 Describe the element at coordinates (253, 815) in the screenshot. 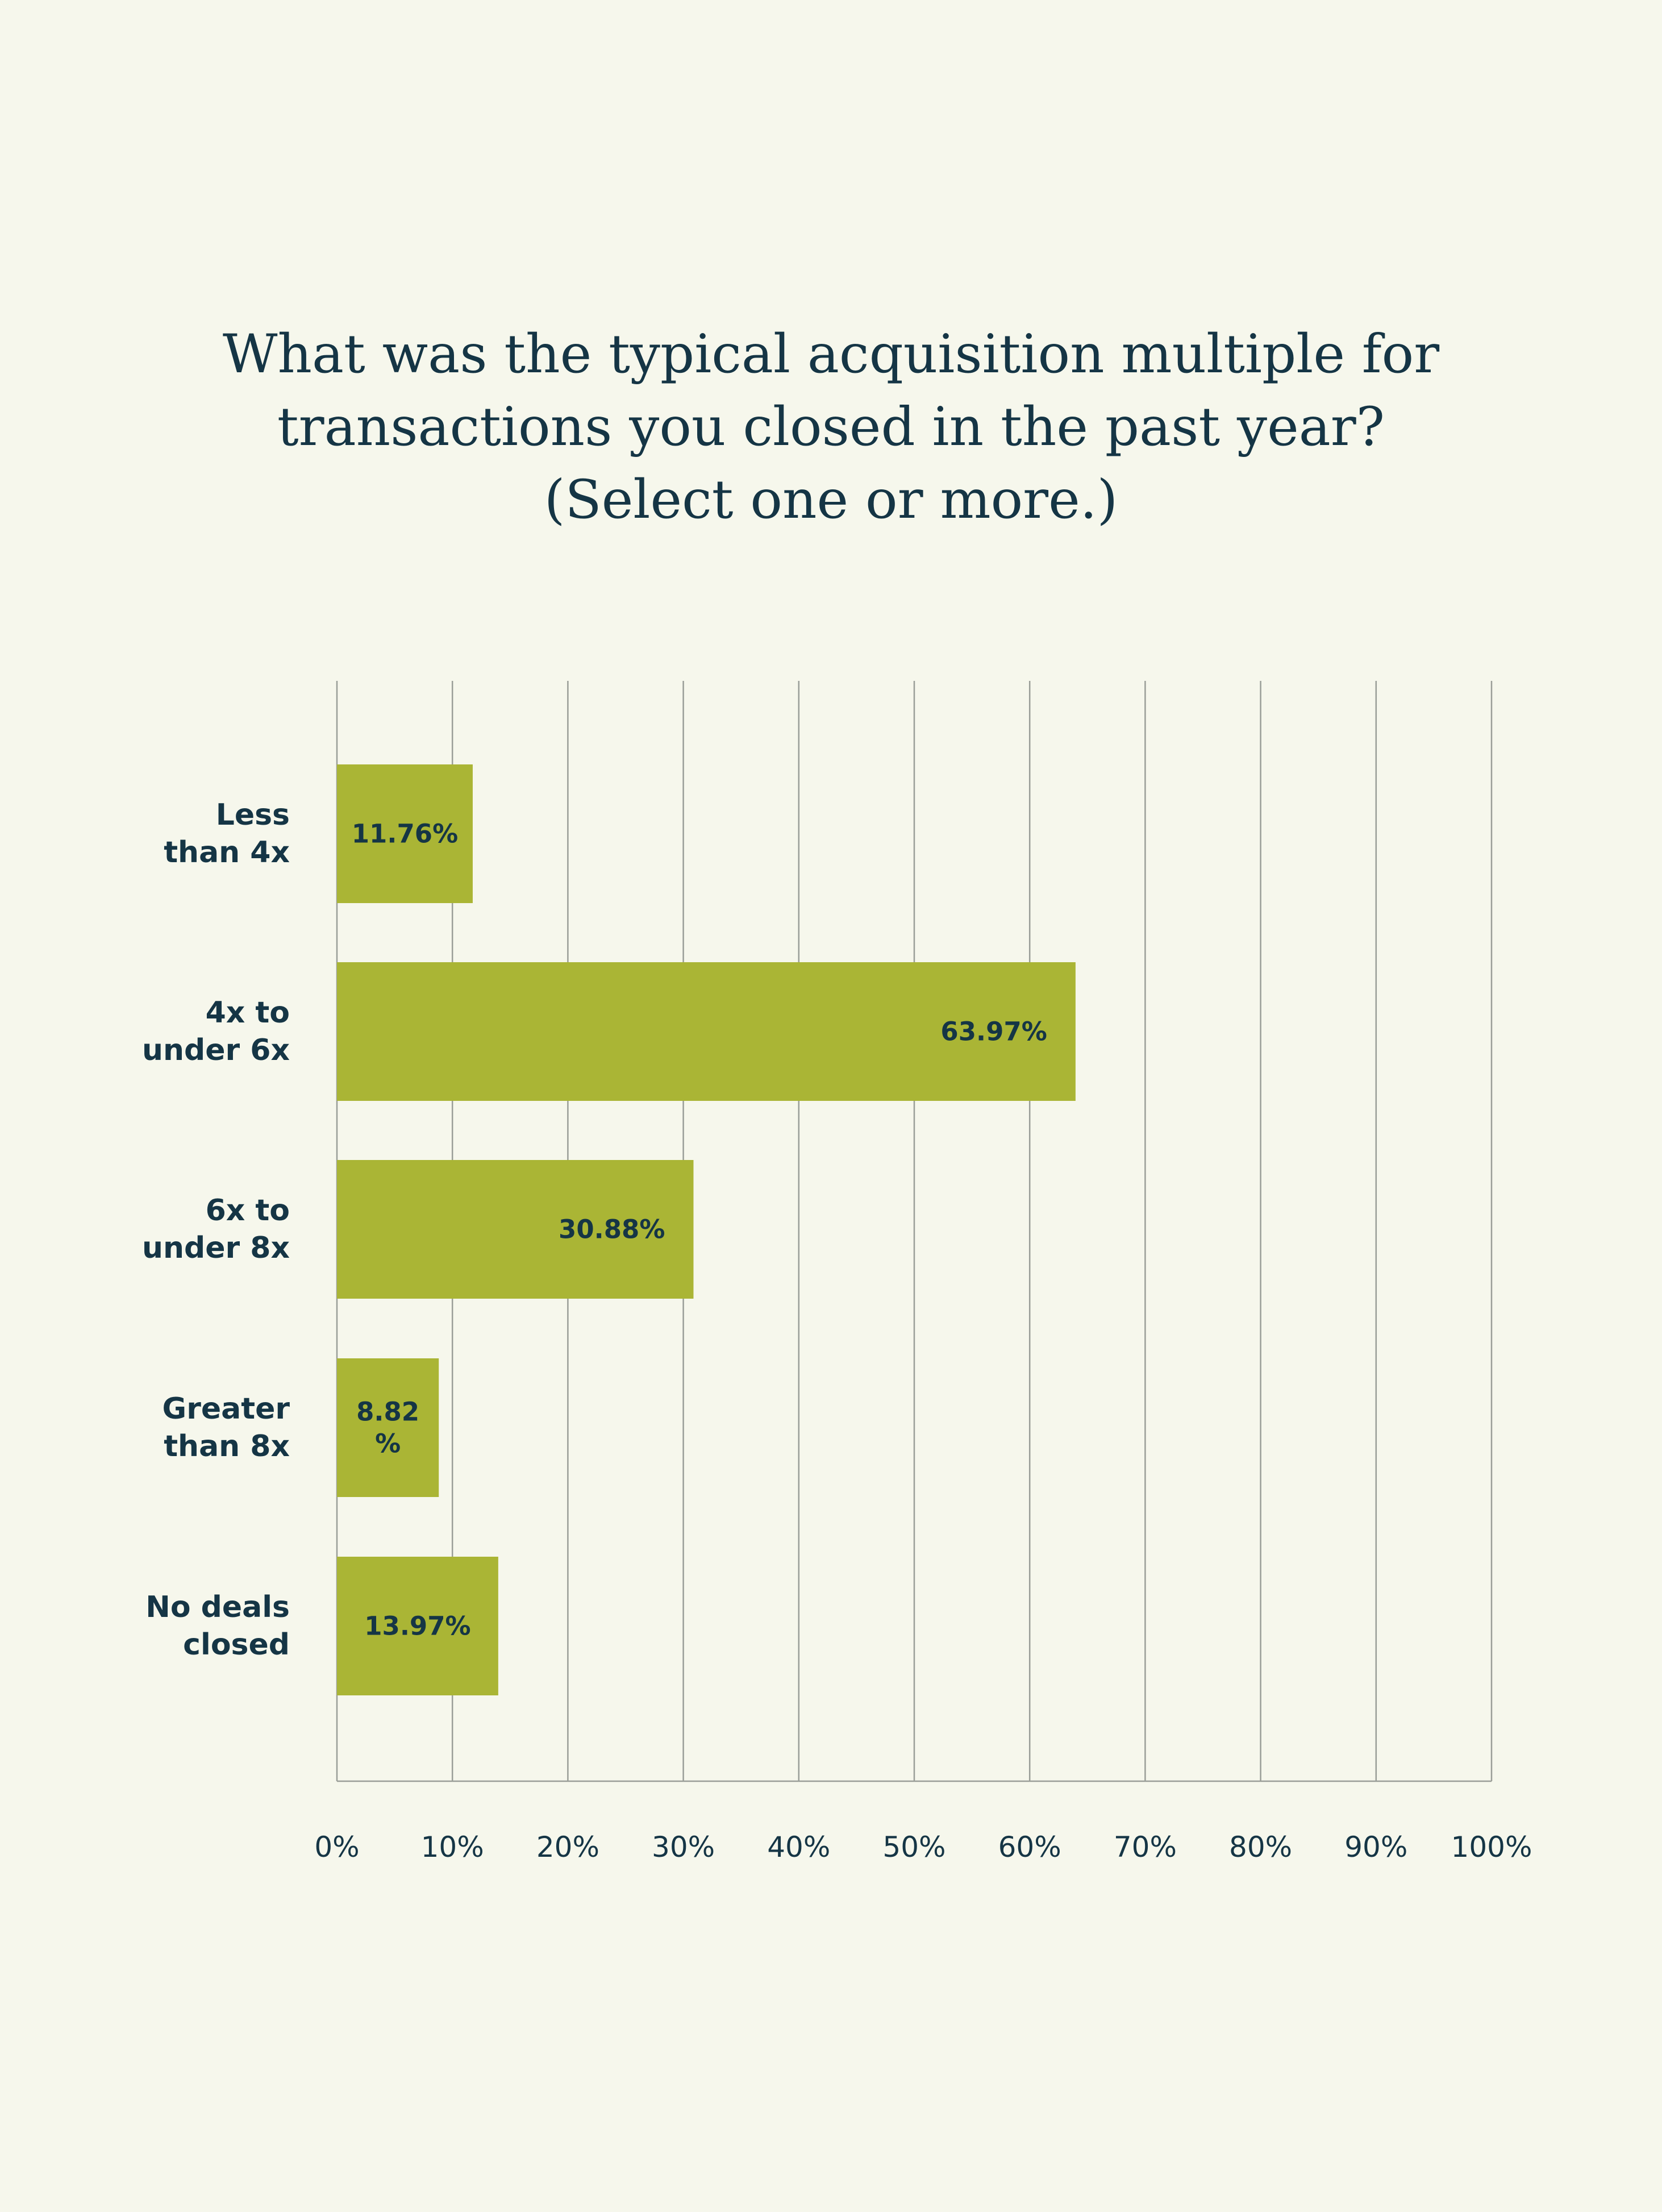

I see `category-label: Less` at that location.